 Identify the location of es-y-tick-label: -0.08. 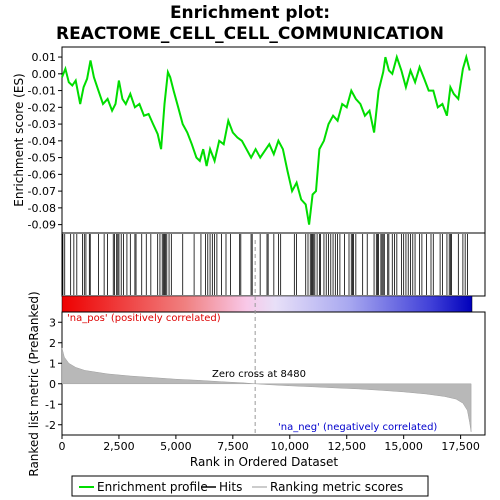
(42, 208).